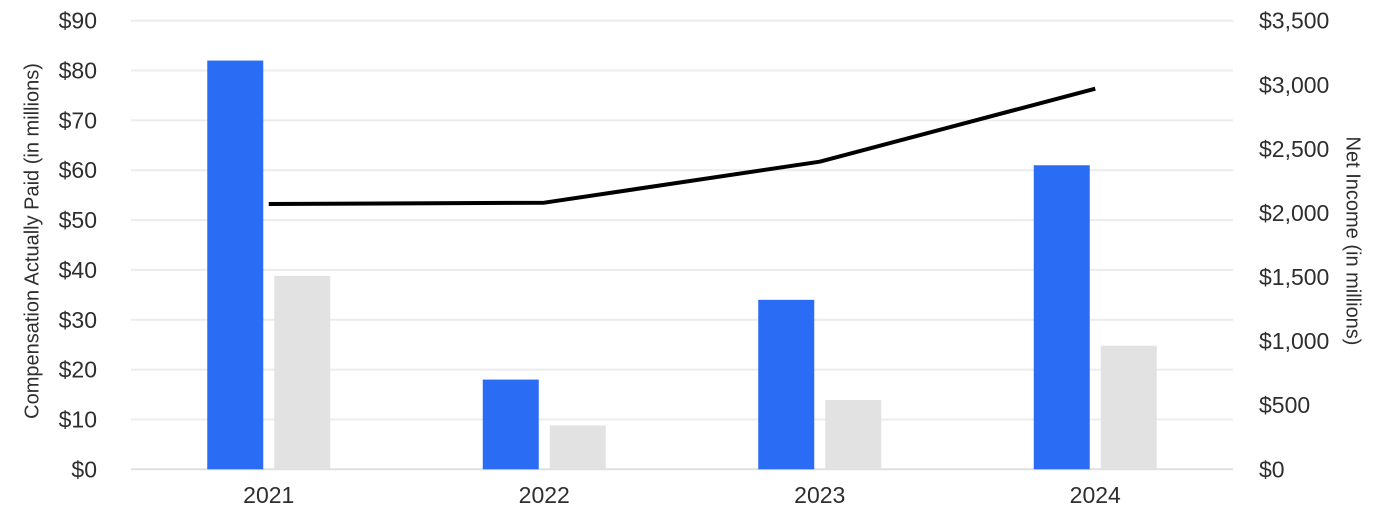  Describe the element at coordinates (268, 495) in the screenshot. I see `x-axis-label-2021: 2021` at that location.